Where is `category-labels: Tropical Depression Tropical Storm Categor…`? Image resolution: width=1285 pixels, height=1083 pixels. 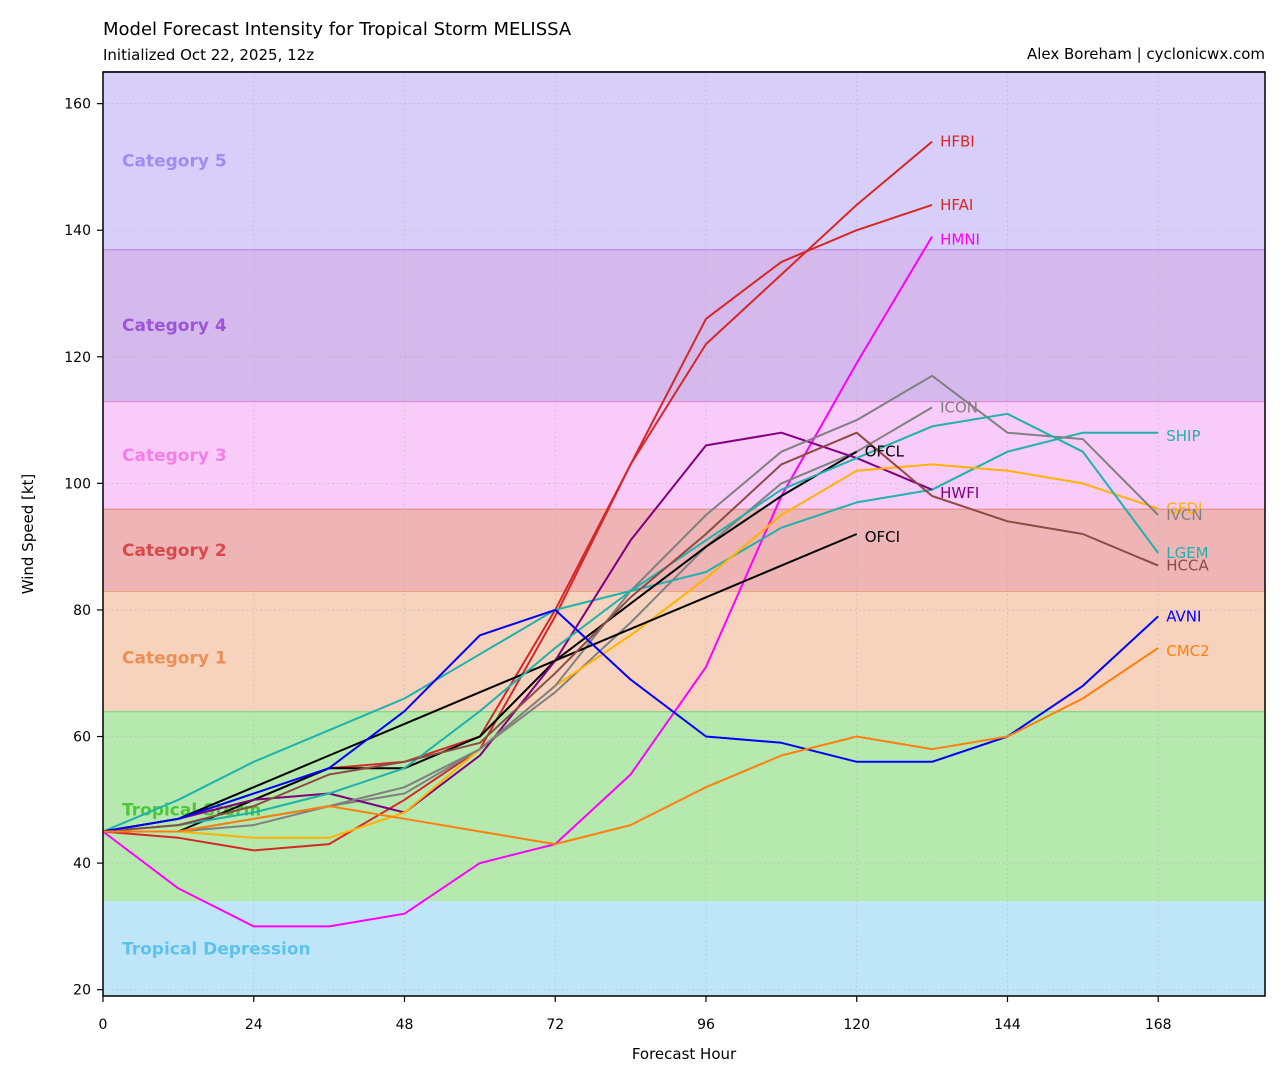
category-labels: Tropical Depression Tropical Storm Categor… is located at coordinates (216, 556).